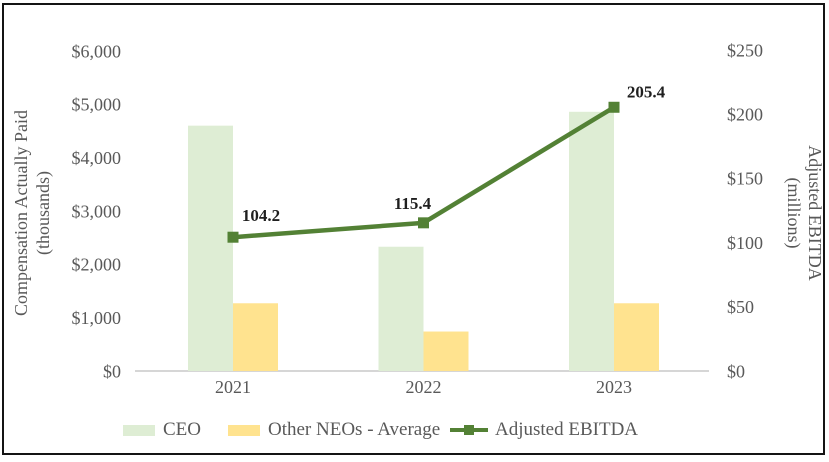 The image size is (829, 462). I want to click on right-axis-tick-label: $0, so click(736, 371).